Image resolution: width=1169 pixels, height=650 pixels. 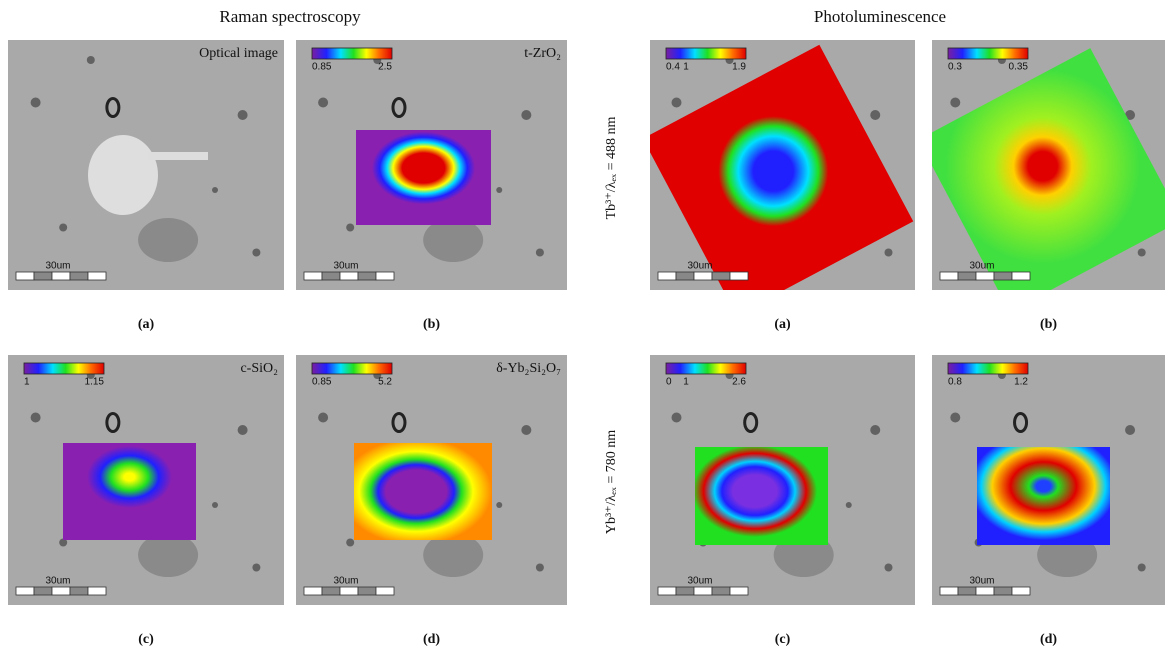 I want to click on colorbar-label: 1.15, so click(x=95, y=382).